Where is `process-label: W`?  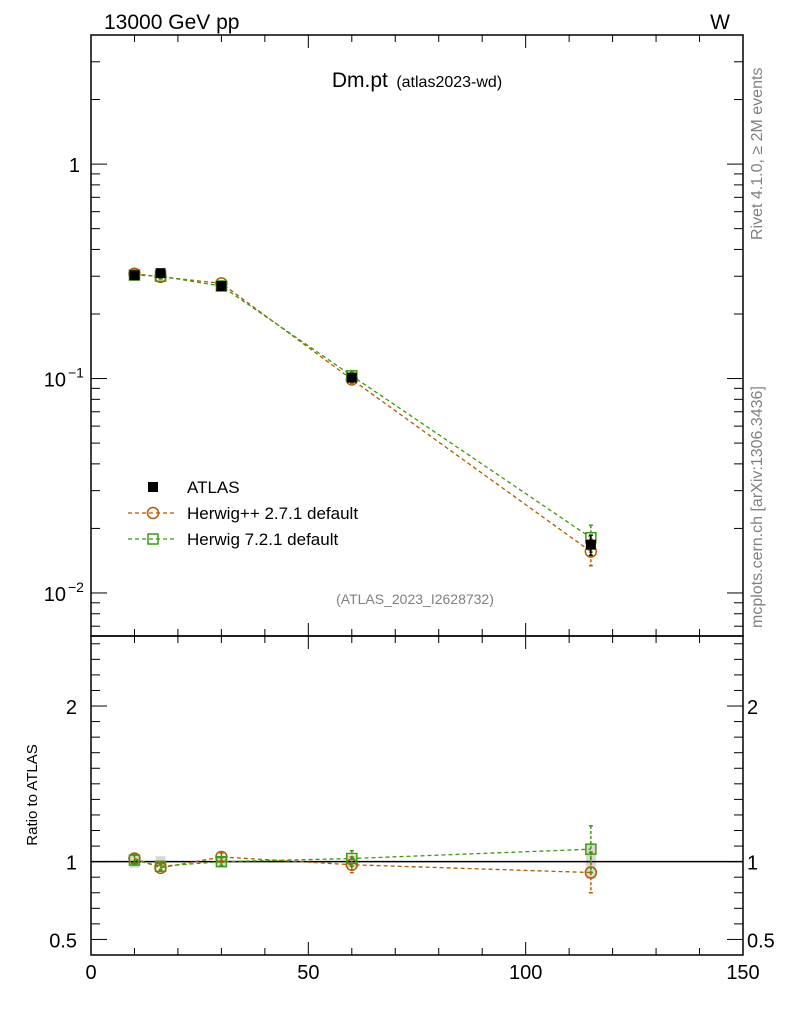
process-label: W is located at coordinates (720, 22).